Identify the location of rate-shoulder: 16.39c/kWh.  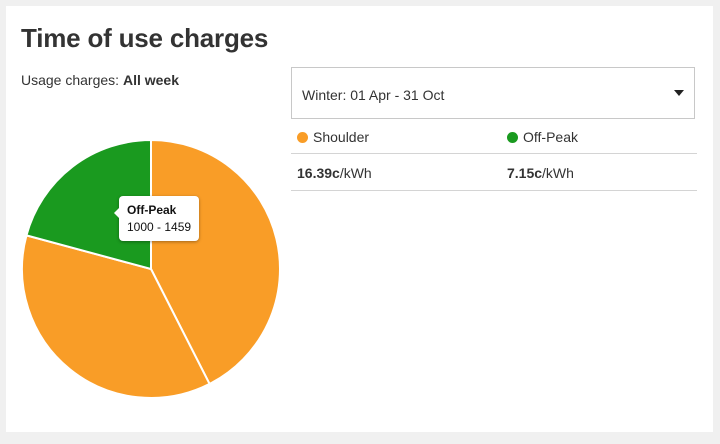
(334, 173).